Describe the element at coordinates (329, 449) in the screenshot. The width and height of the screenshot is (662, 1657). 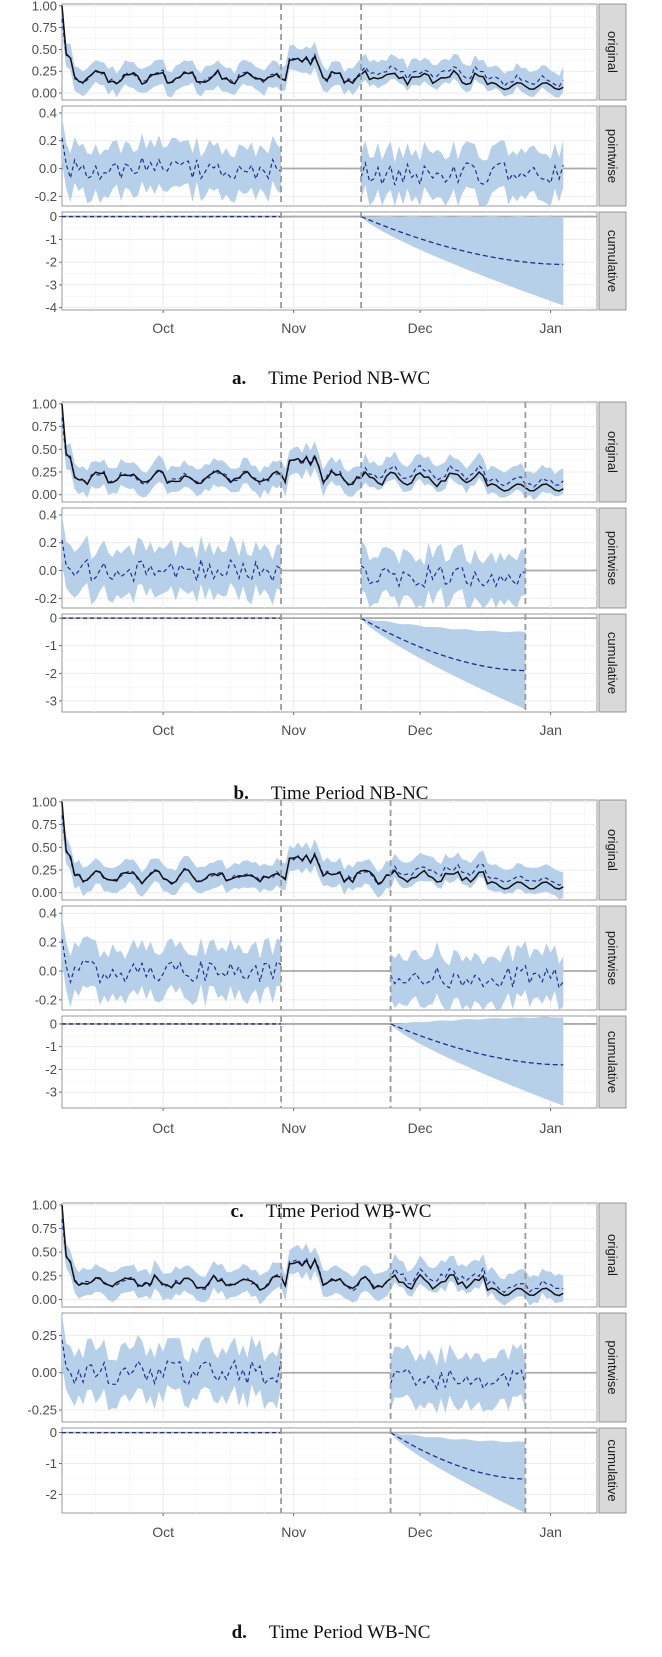
I see `panel-original-1: 1.00 0.75 0.50 0.25 0.00 original` at that location.